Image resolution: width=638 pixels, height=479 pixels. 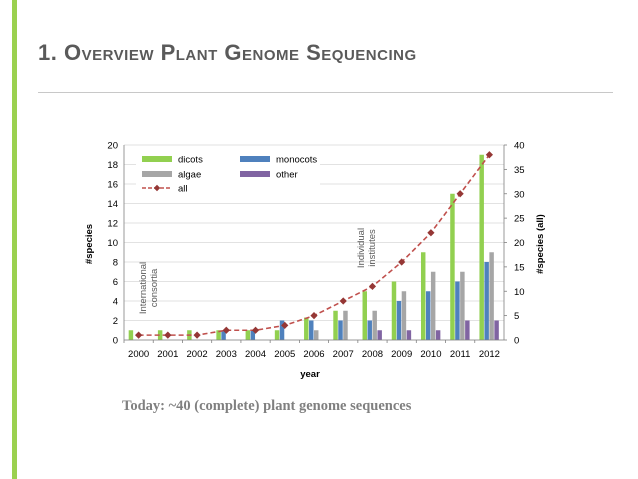 What do you see at coordinates (154, 287) in the screenshot?
I see `annotation-text: consortia` at bounding box center [154, 287].